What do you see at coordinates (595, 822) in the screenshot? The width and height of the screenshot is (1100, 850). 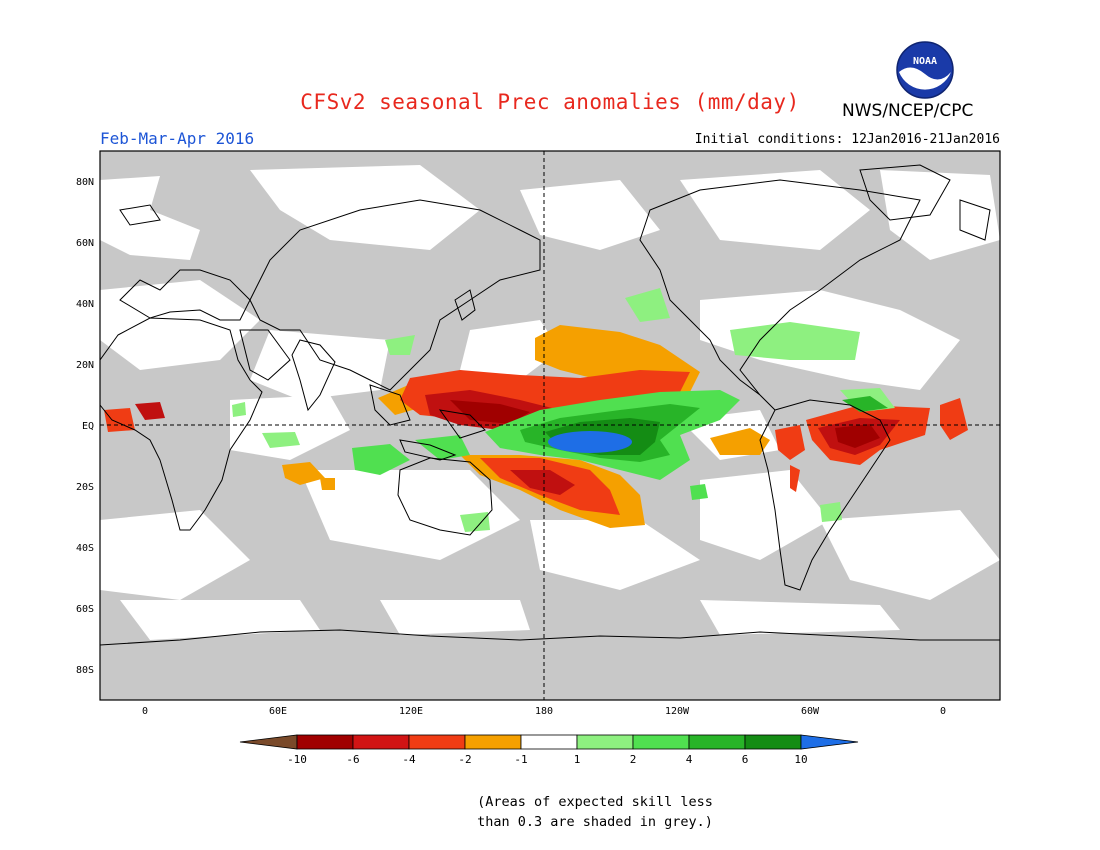 I see `skill-footnote-line-2: than 0.3 are shaded in grey.)` at bounding box center [595, 822].